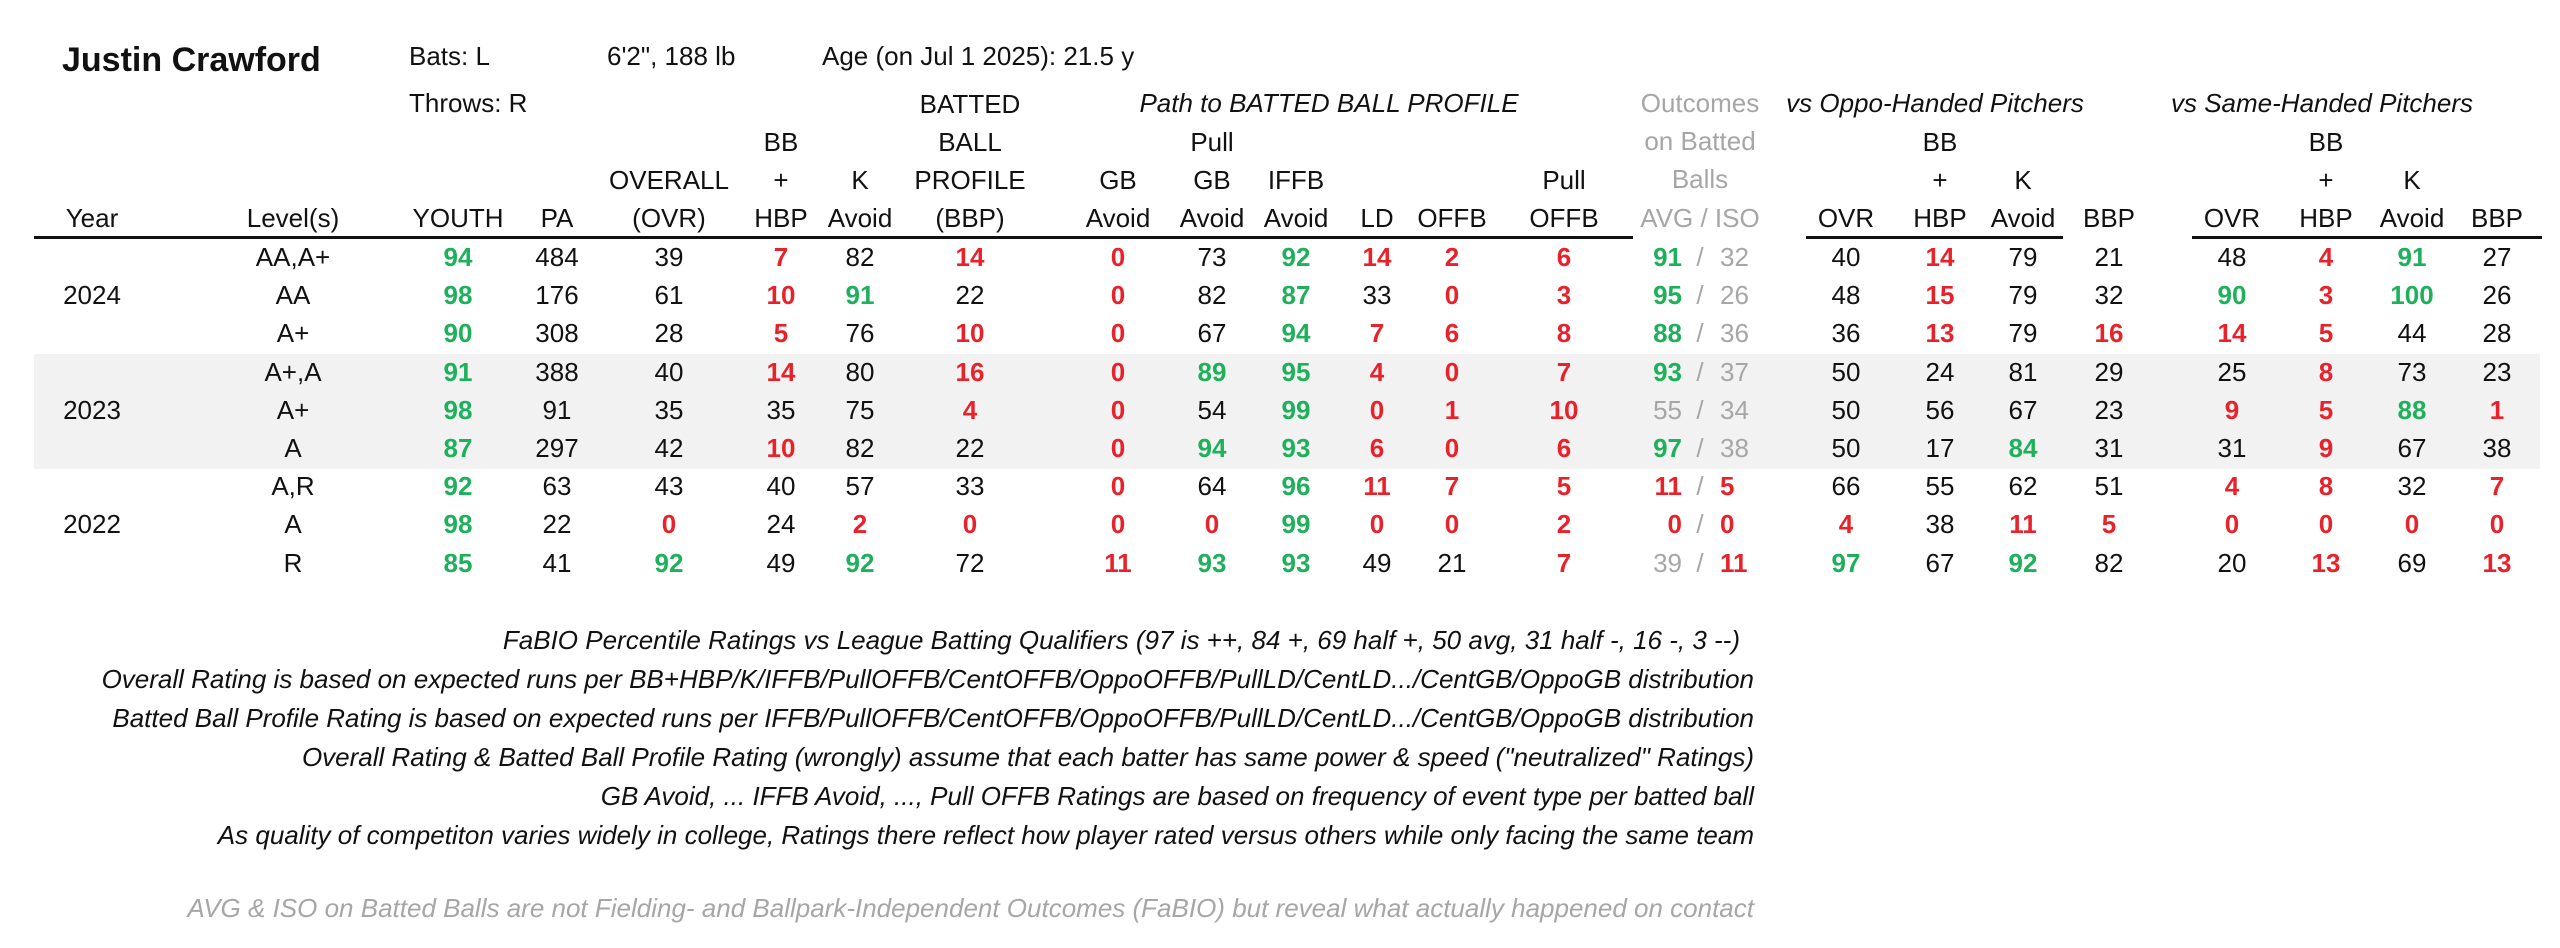 This screenshot has height=948, width=2560. What do you see at coordinates (1734, 295) in the screenshot?
I see `cell-avgiso: 26` at bounding box center [1734, 295].